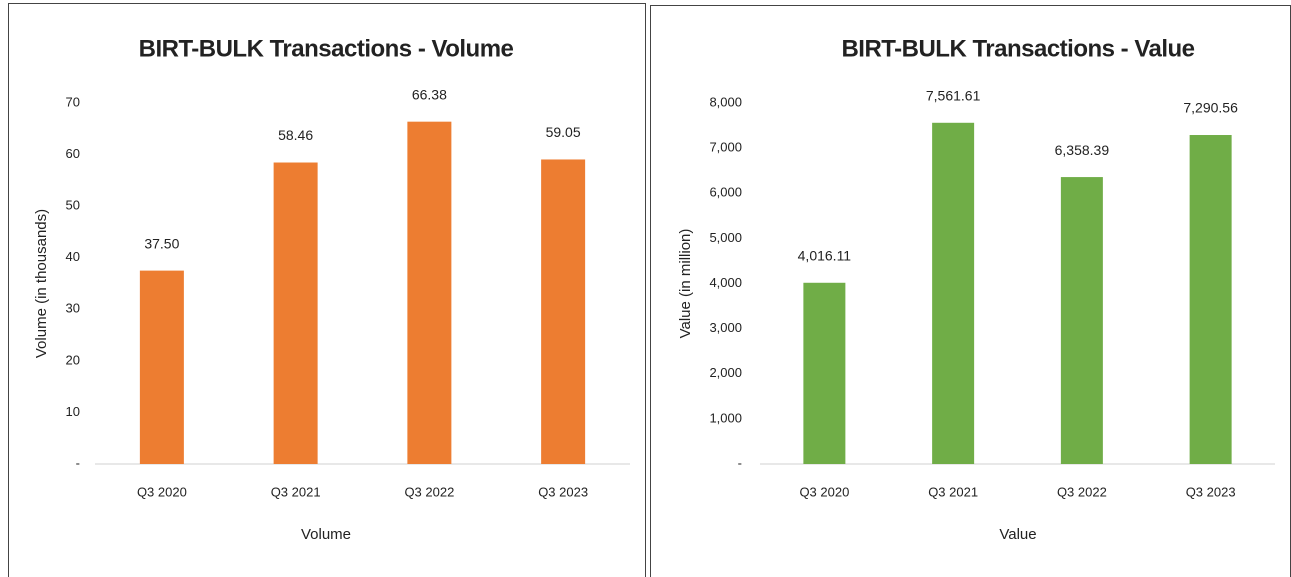 This screenshot has height=577, width=1291. Describe the element at coordinates (725, 237) in the screenshot. I see `y-tick-label: 5,000` at that location.